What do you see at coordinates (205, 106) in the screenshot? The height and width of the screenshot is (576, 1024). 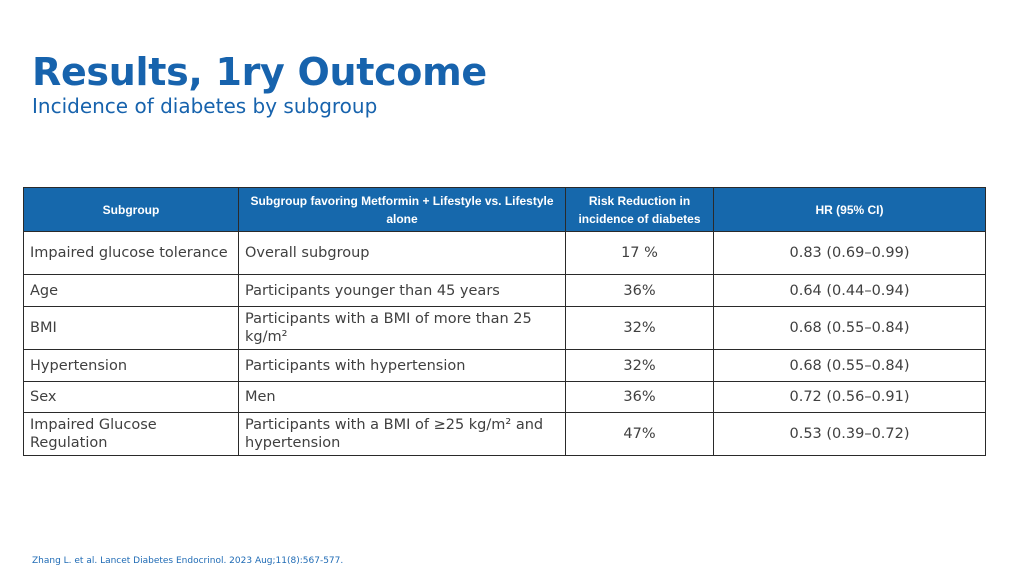 I see `slide-subtitle: Incidence of diabetes by subgroup` at bounding box center [205, 106].